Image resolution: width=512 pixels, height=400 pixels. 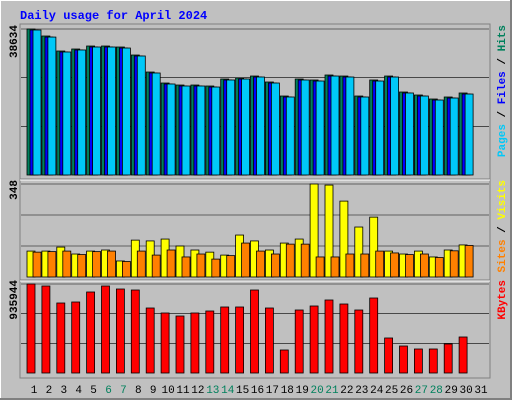 I want to click on x-tick-label: 8, so click(x=138, y=391).